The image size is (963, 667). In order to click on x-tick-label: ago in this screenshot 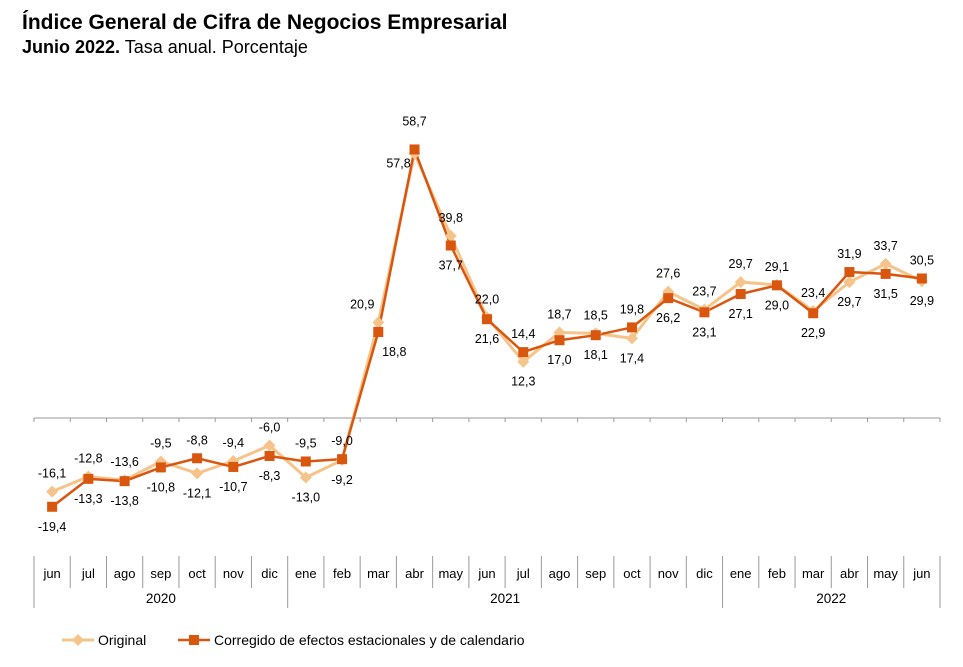, I will do `click(125, 573)`.